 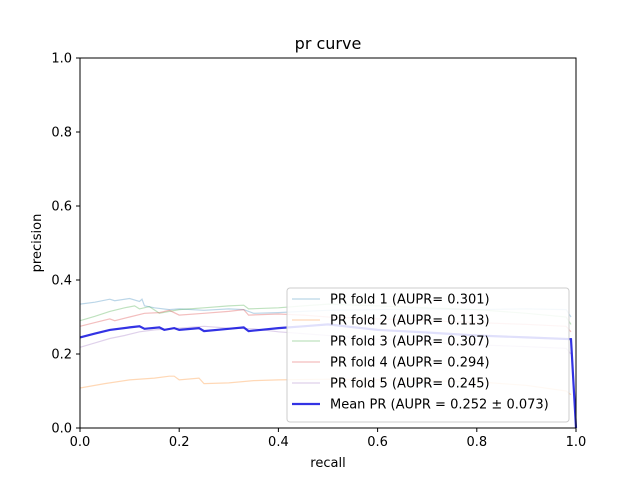 I want to click on legend-box, so click(x=428, y=355).